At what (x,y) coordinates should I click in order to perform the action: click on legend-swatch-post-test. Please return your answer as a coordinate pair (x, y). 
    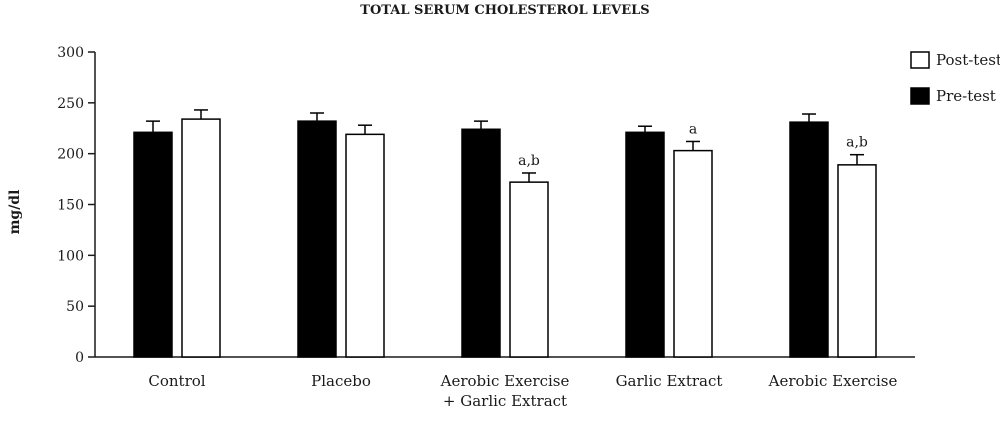
    Looking at the image, I should click on (920, 60).